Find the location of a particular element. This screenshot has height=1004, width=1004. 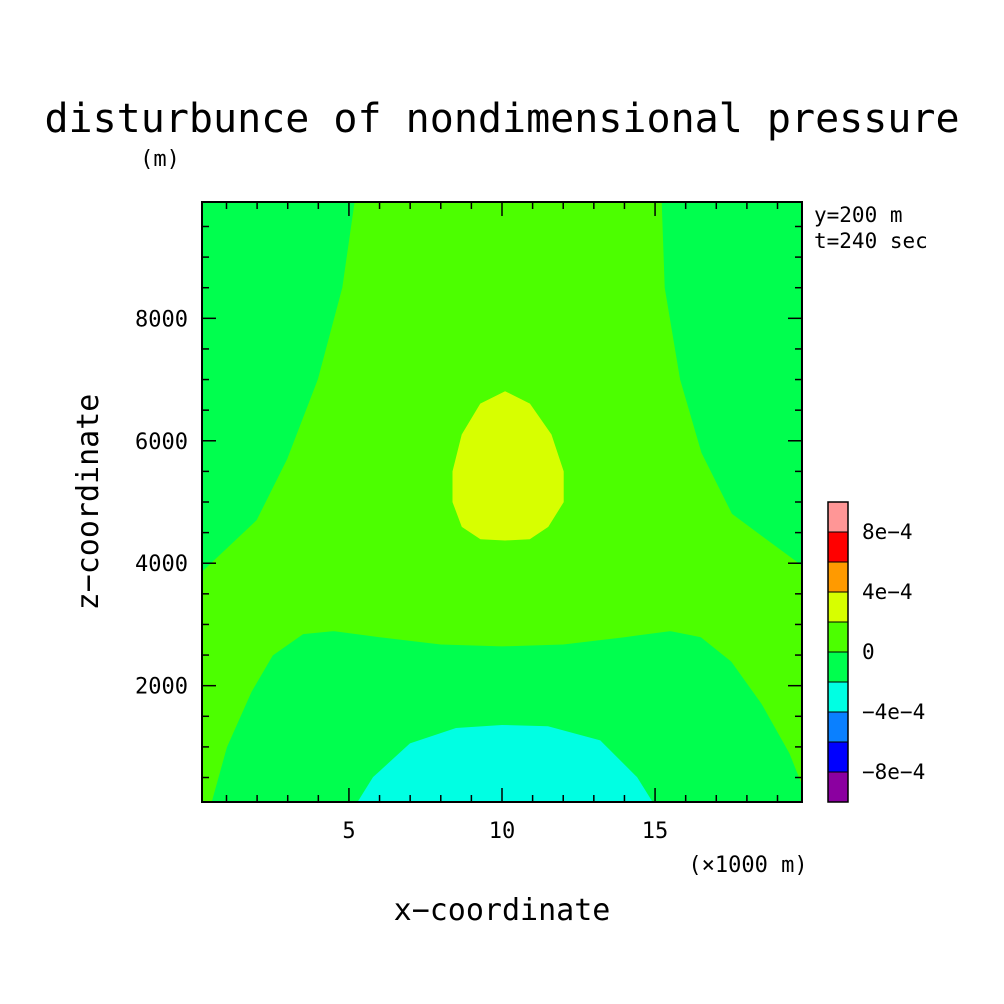

colorbar-labels: −8e−4 −4e−4 0 4e−4 8e−4 is located at coordinates (893, 652).